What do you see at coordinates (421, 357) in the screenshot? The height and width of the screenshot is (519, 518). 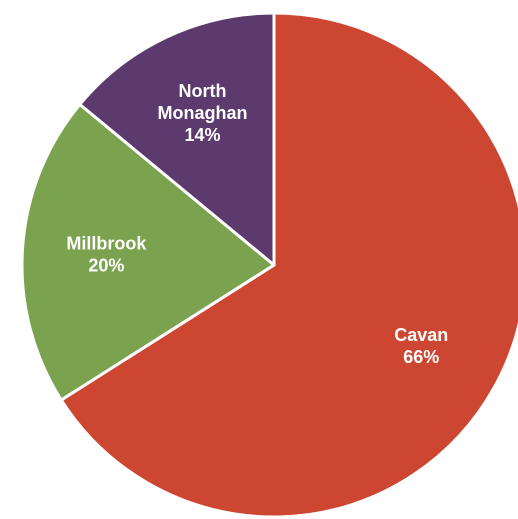 I see `slice-value-label: 66%` at bounding box center [421, 357].